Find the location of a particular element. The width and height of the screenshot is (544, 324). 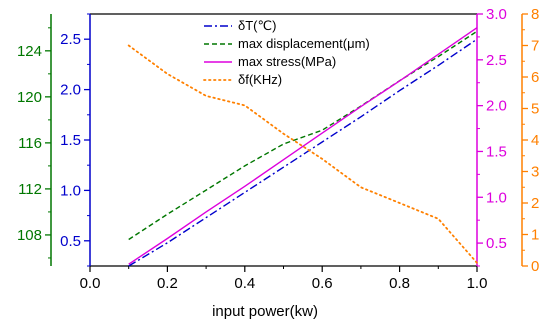

y-tick-label-stress: 3.0 is located at coordinates (496, 14).